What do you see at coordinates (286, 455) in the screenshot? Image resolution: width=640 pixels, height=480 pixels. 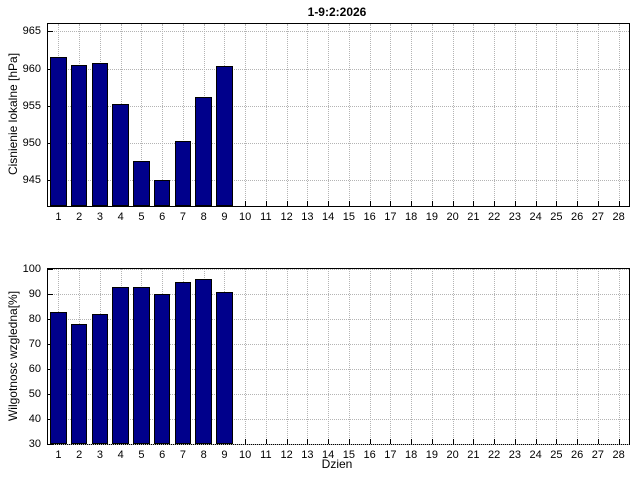 I see `x-tick-label: 12` at bounding box center [286, 455].